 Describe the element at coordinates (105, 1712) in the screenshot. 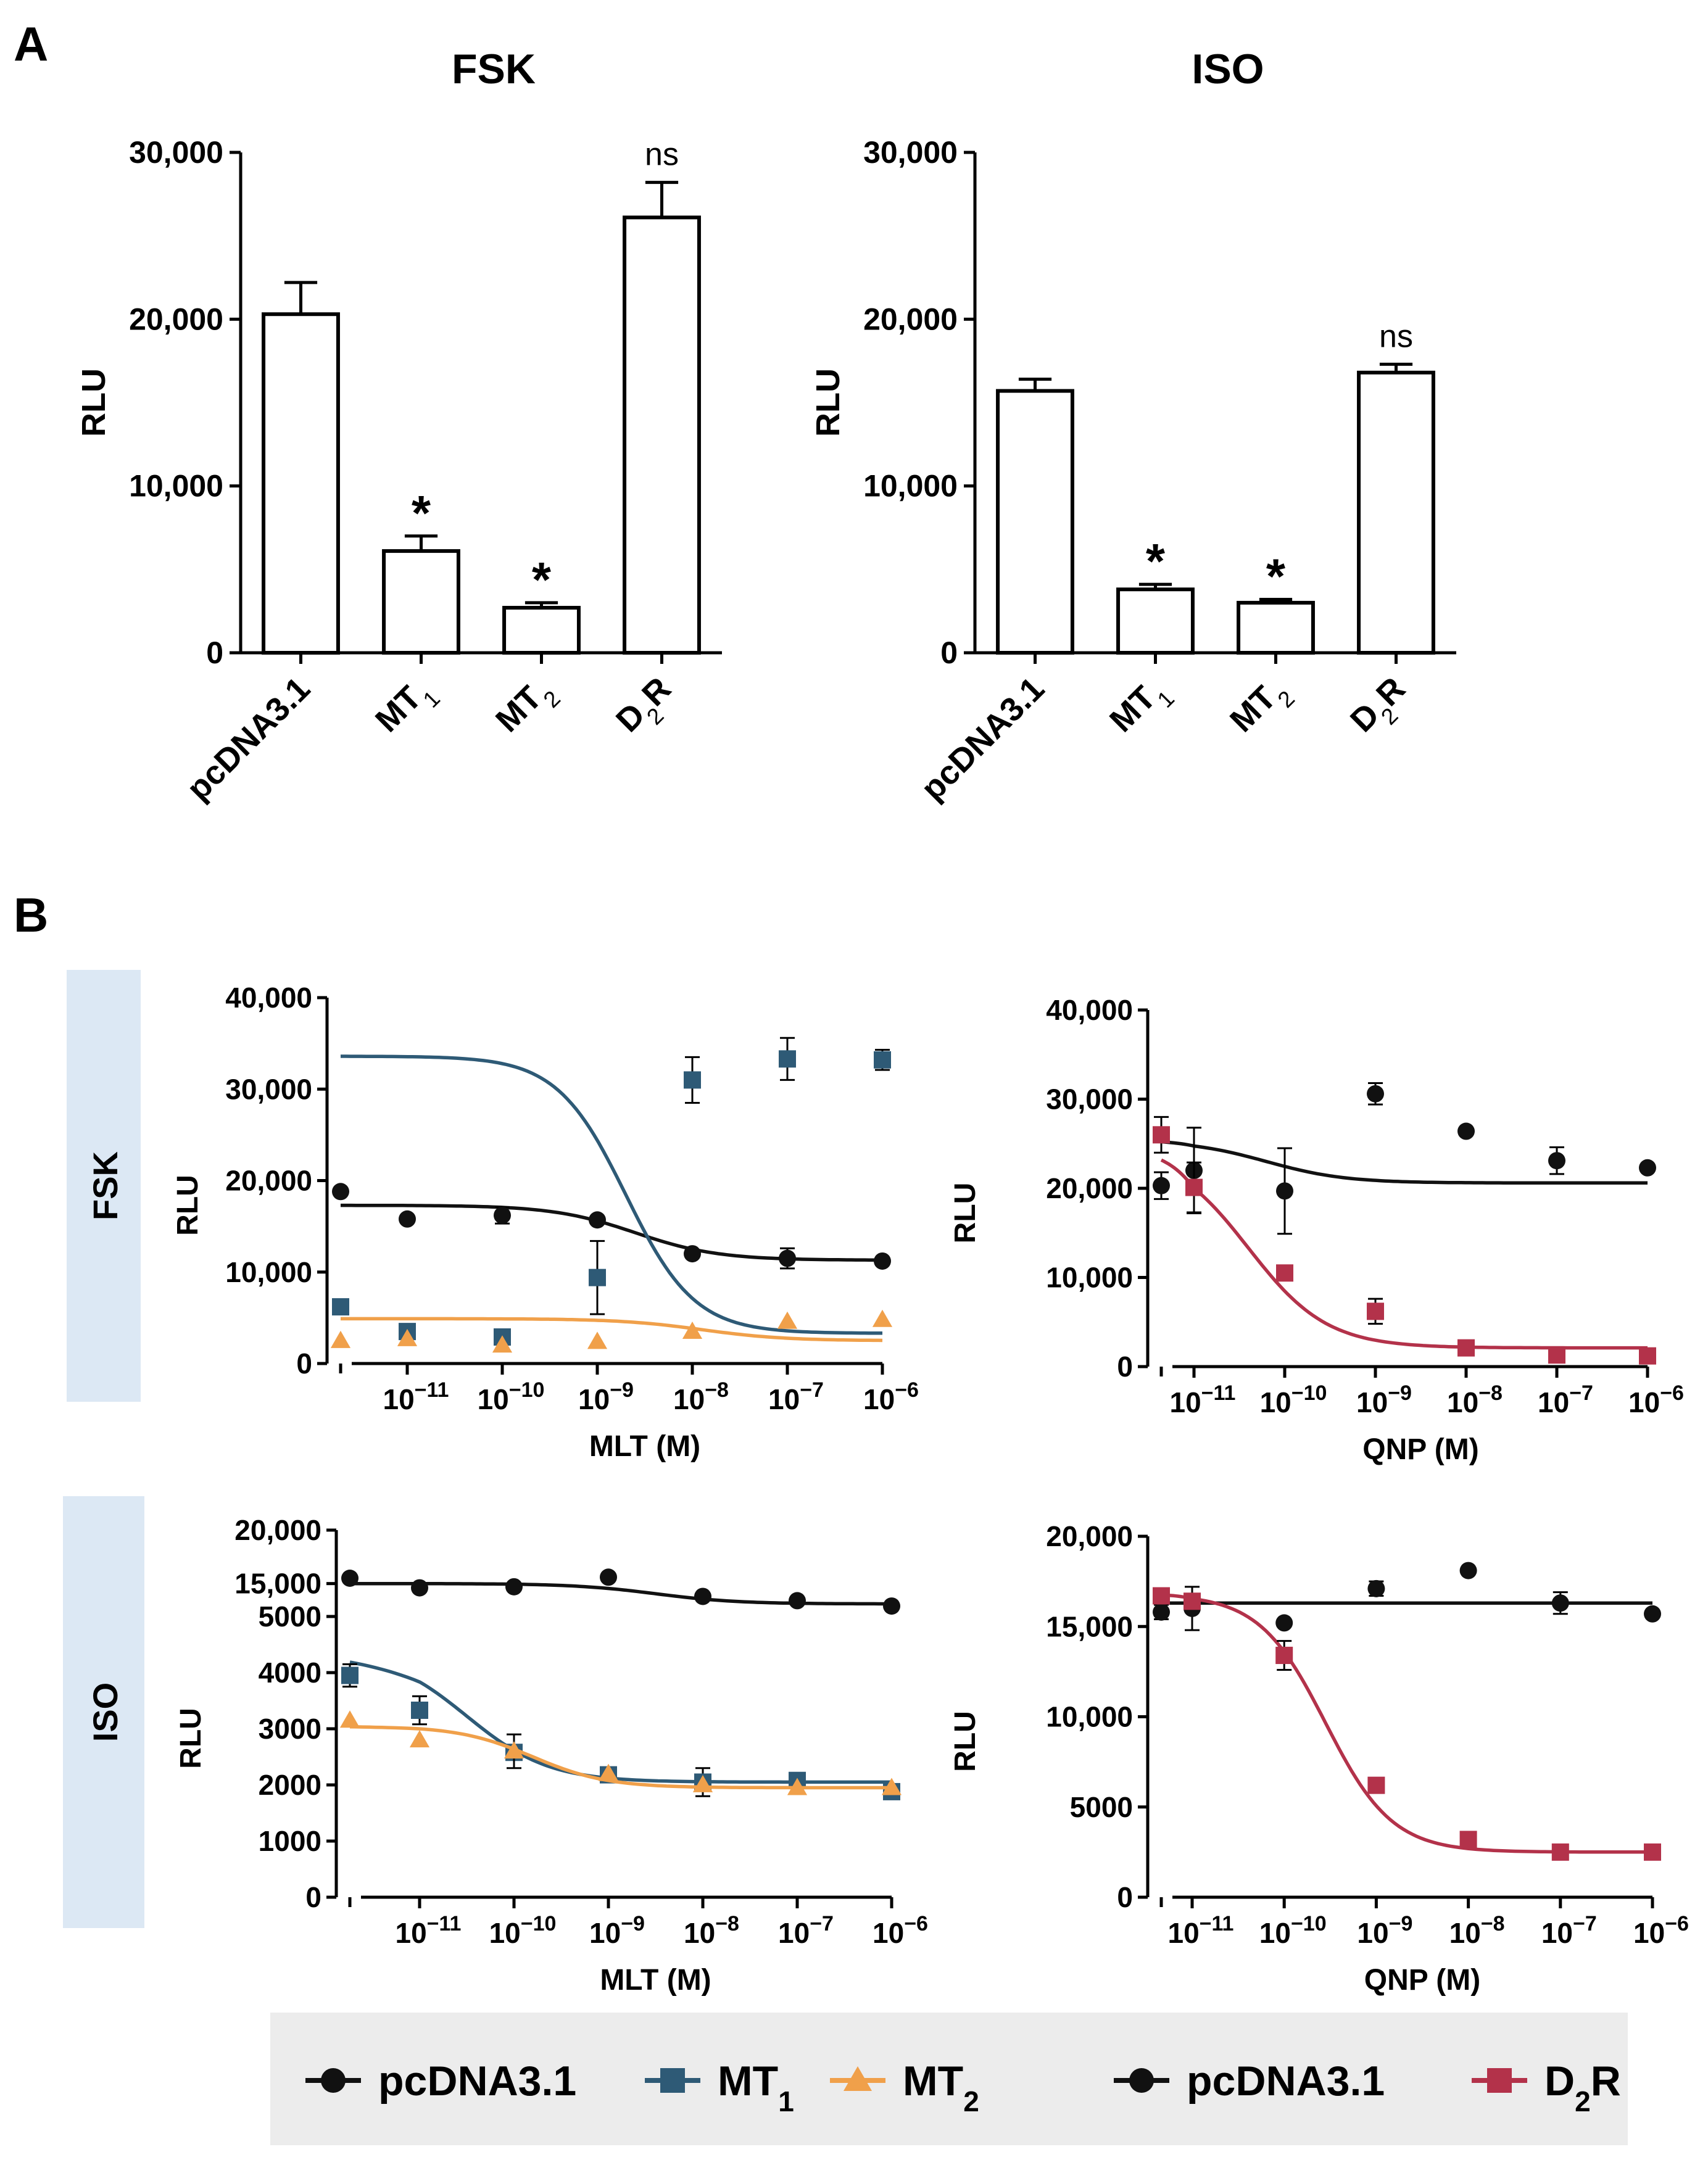

I see `side-label-iso: ISO` at that location.